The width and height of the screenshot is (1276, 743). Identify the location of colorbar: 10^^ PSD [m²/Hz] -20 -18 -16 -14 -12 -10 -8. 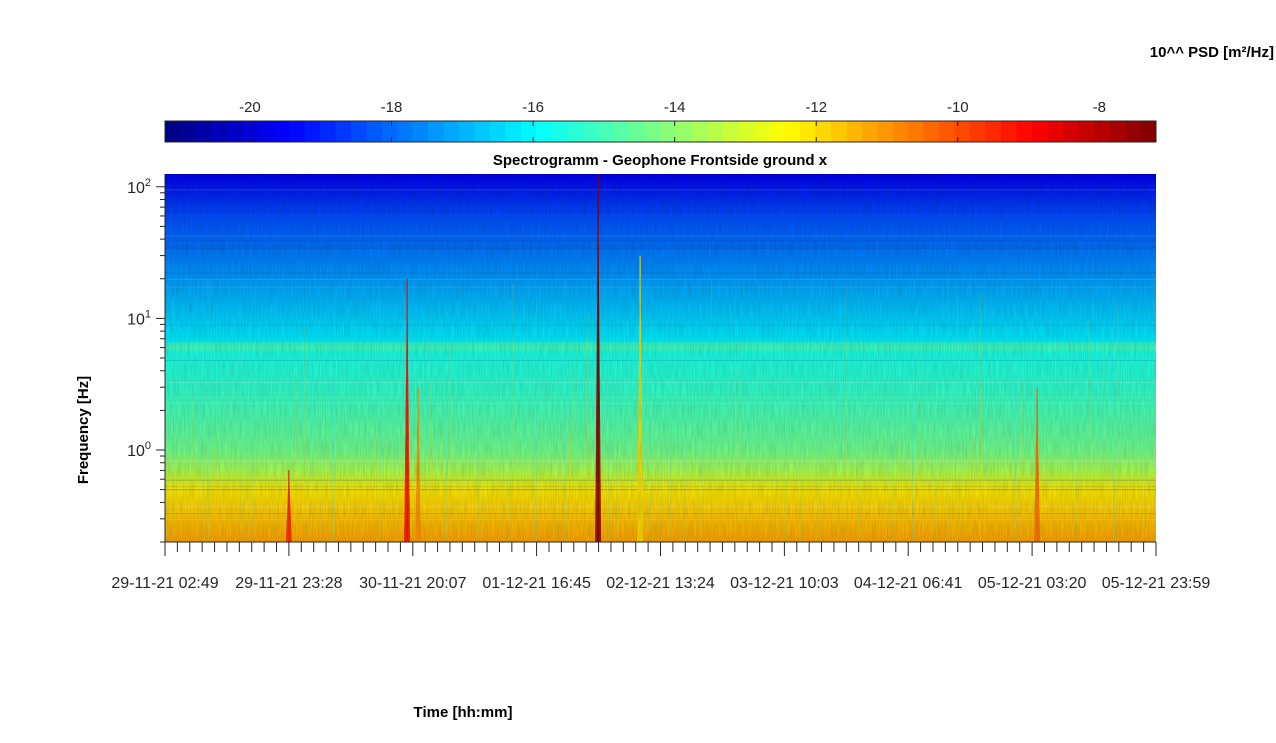
(719, 93).